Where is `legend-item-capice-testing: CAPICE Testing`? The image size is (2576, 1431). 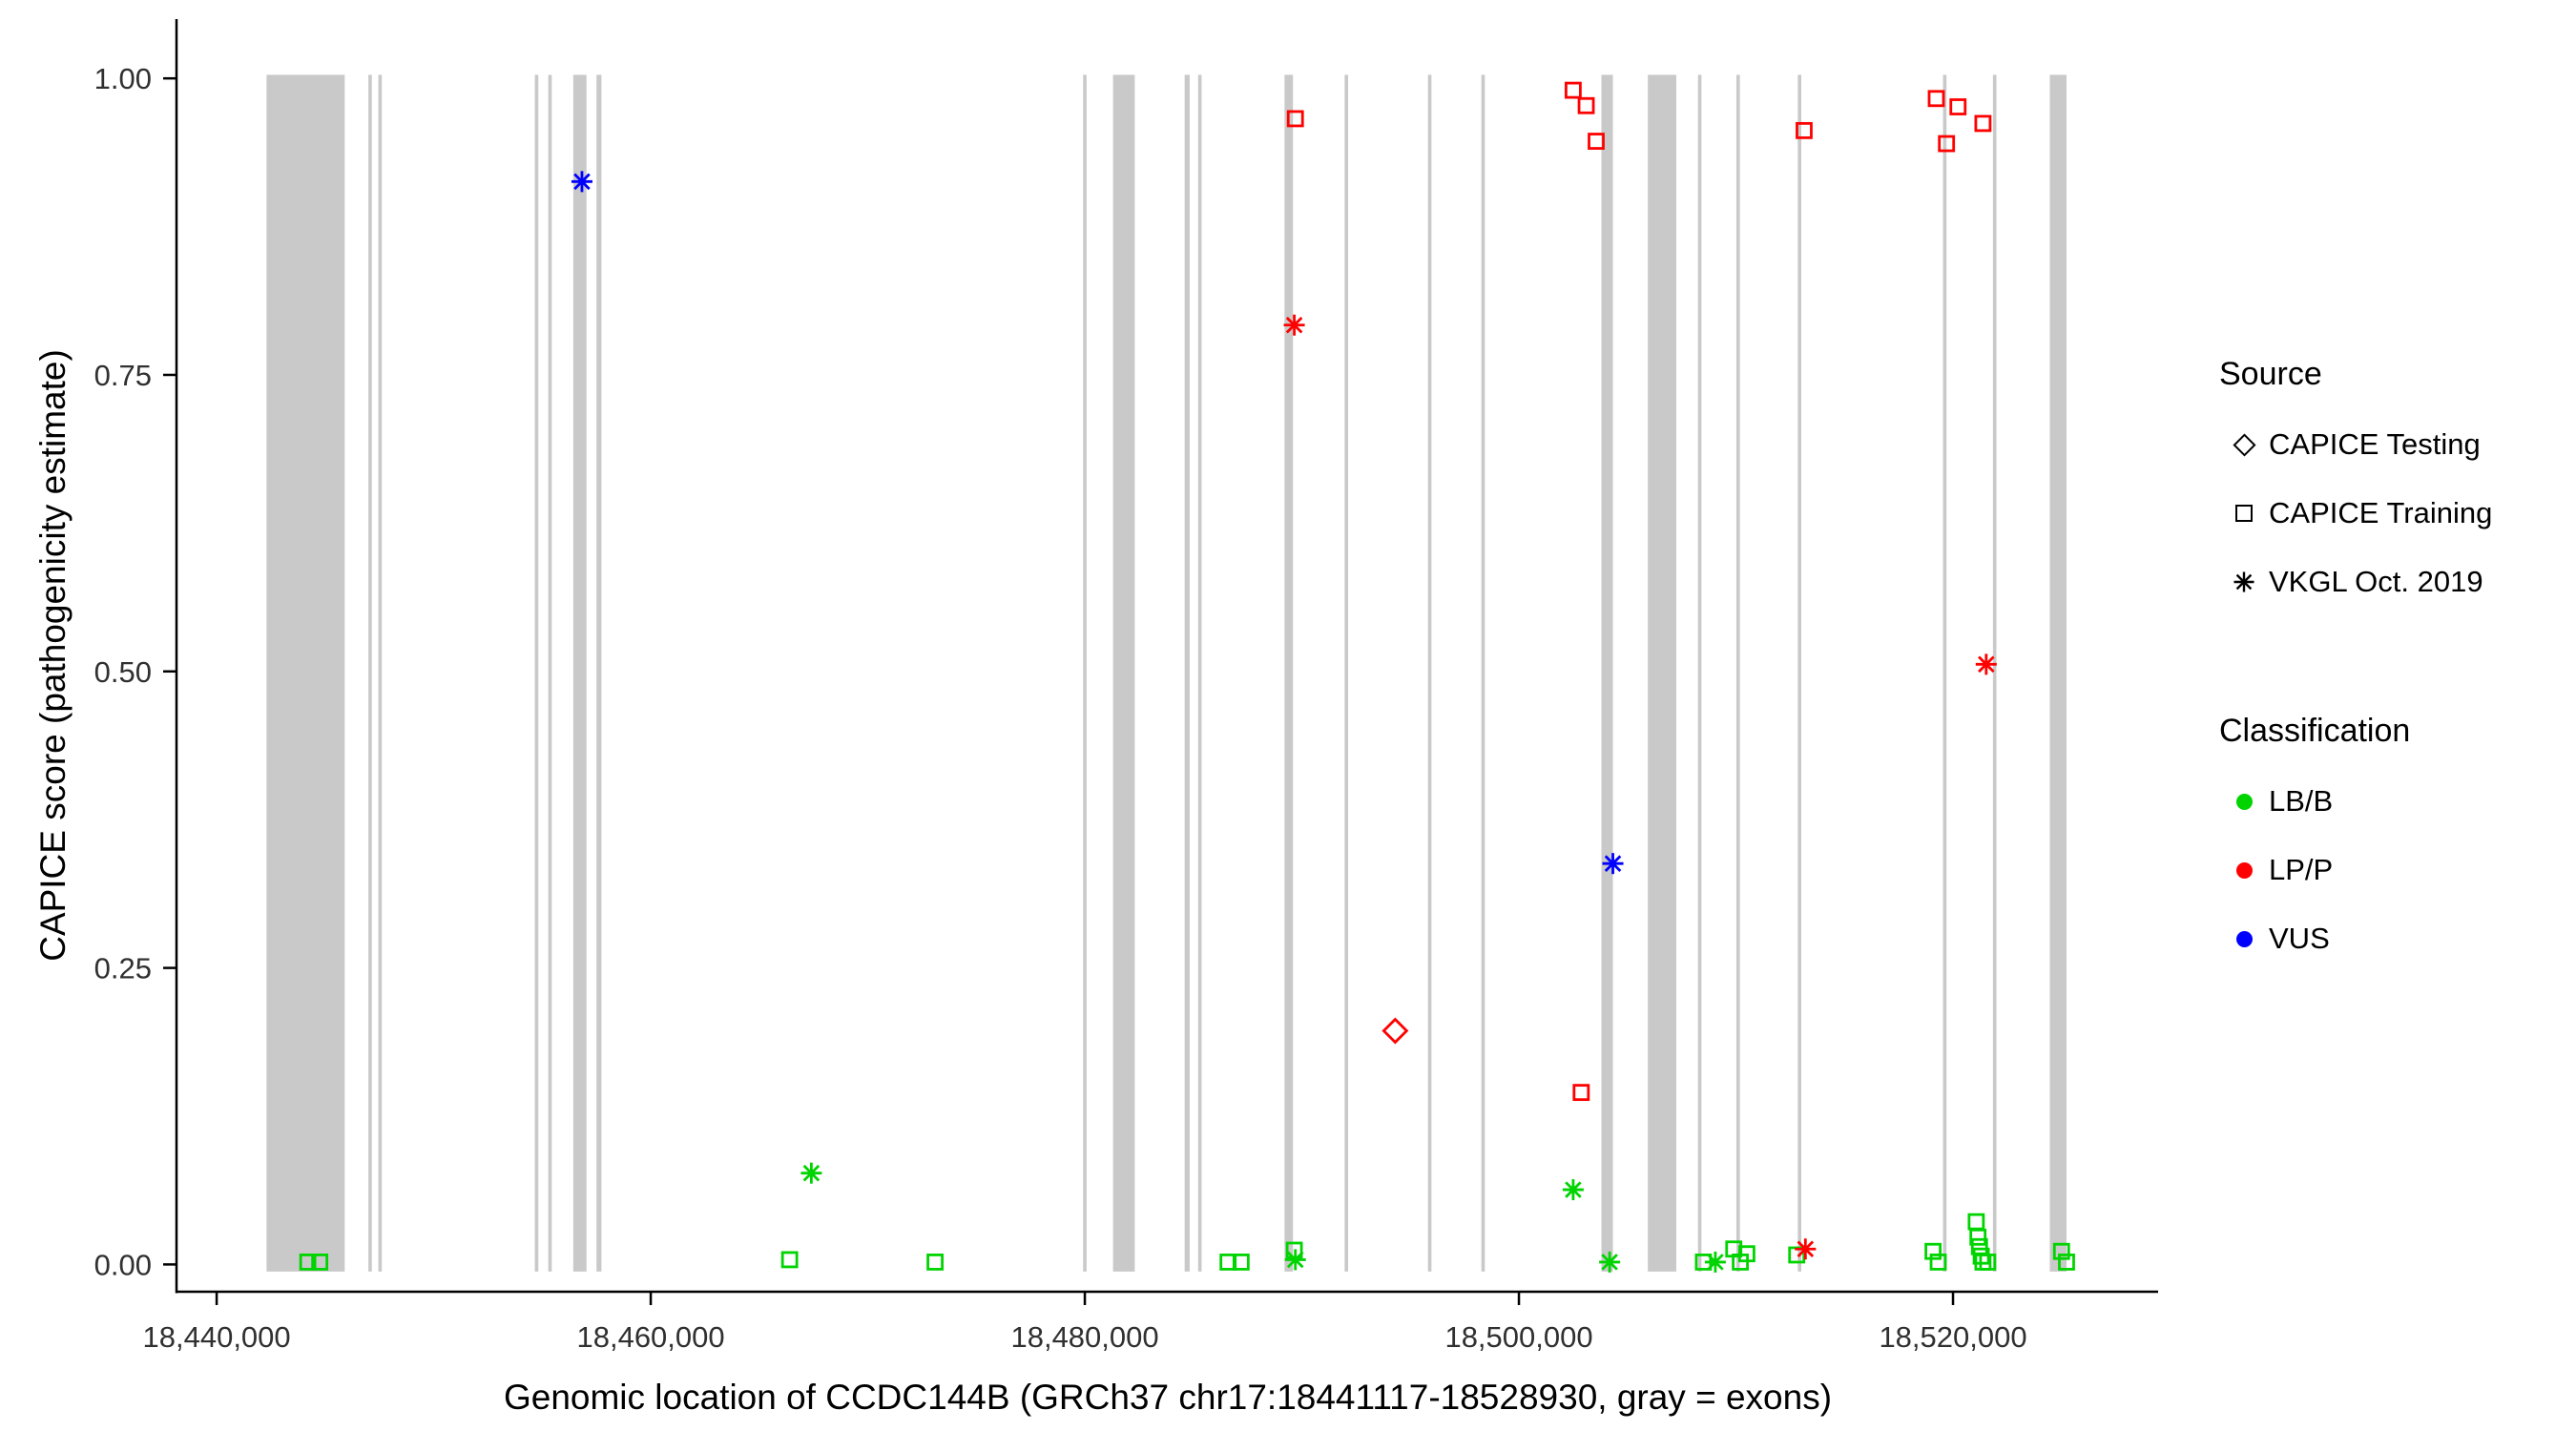
legend-item-capice-testing: CAPICE Testing is located at coordinates (2355, 444).